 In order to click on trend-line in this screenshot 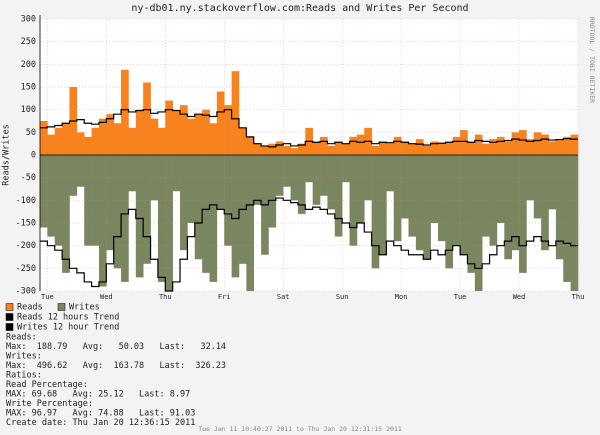, I will do `click(309, 128)`.